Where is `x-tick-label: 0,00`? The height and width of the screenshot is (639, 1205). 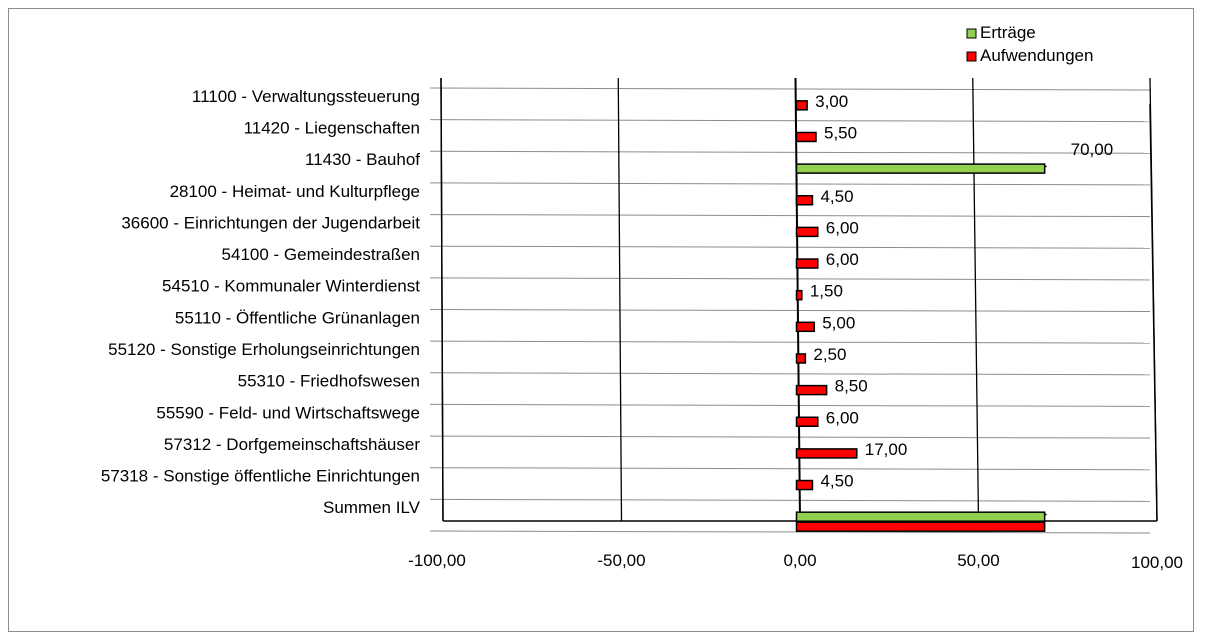 x-tick-label: 0,00 is located at coordinates (799, 560).